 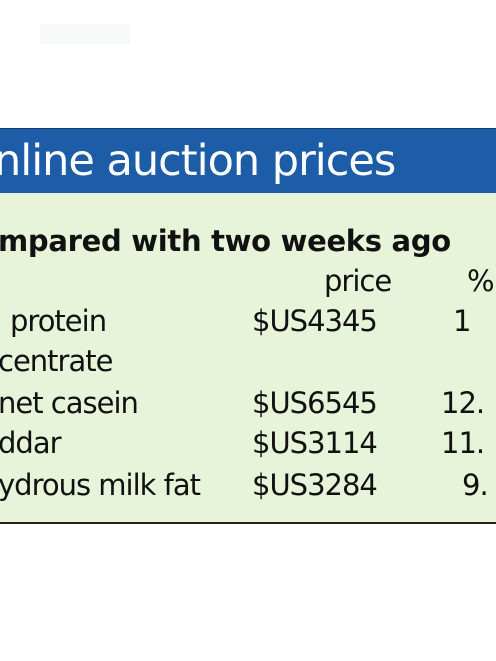 What do you see at coordinates (69, 403) in the screenshot?
I see `row-label: net casein` at bounding box center [69, 403].